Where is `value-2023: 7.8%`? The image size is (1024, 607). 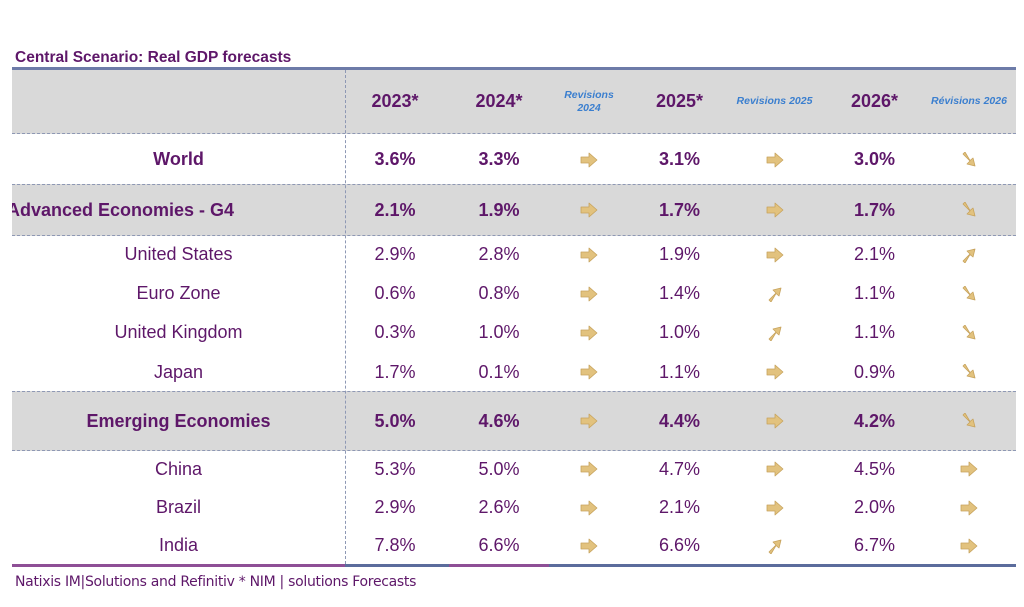
value-2023: 7.8% is located at coordinates (395, 545).